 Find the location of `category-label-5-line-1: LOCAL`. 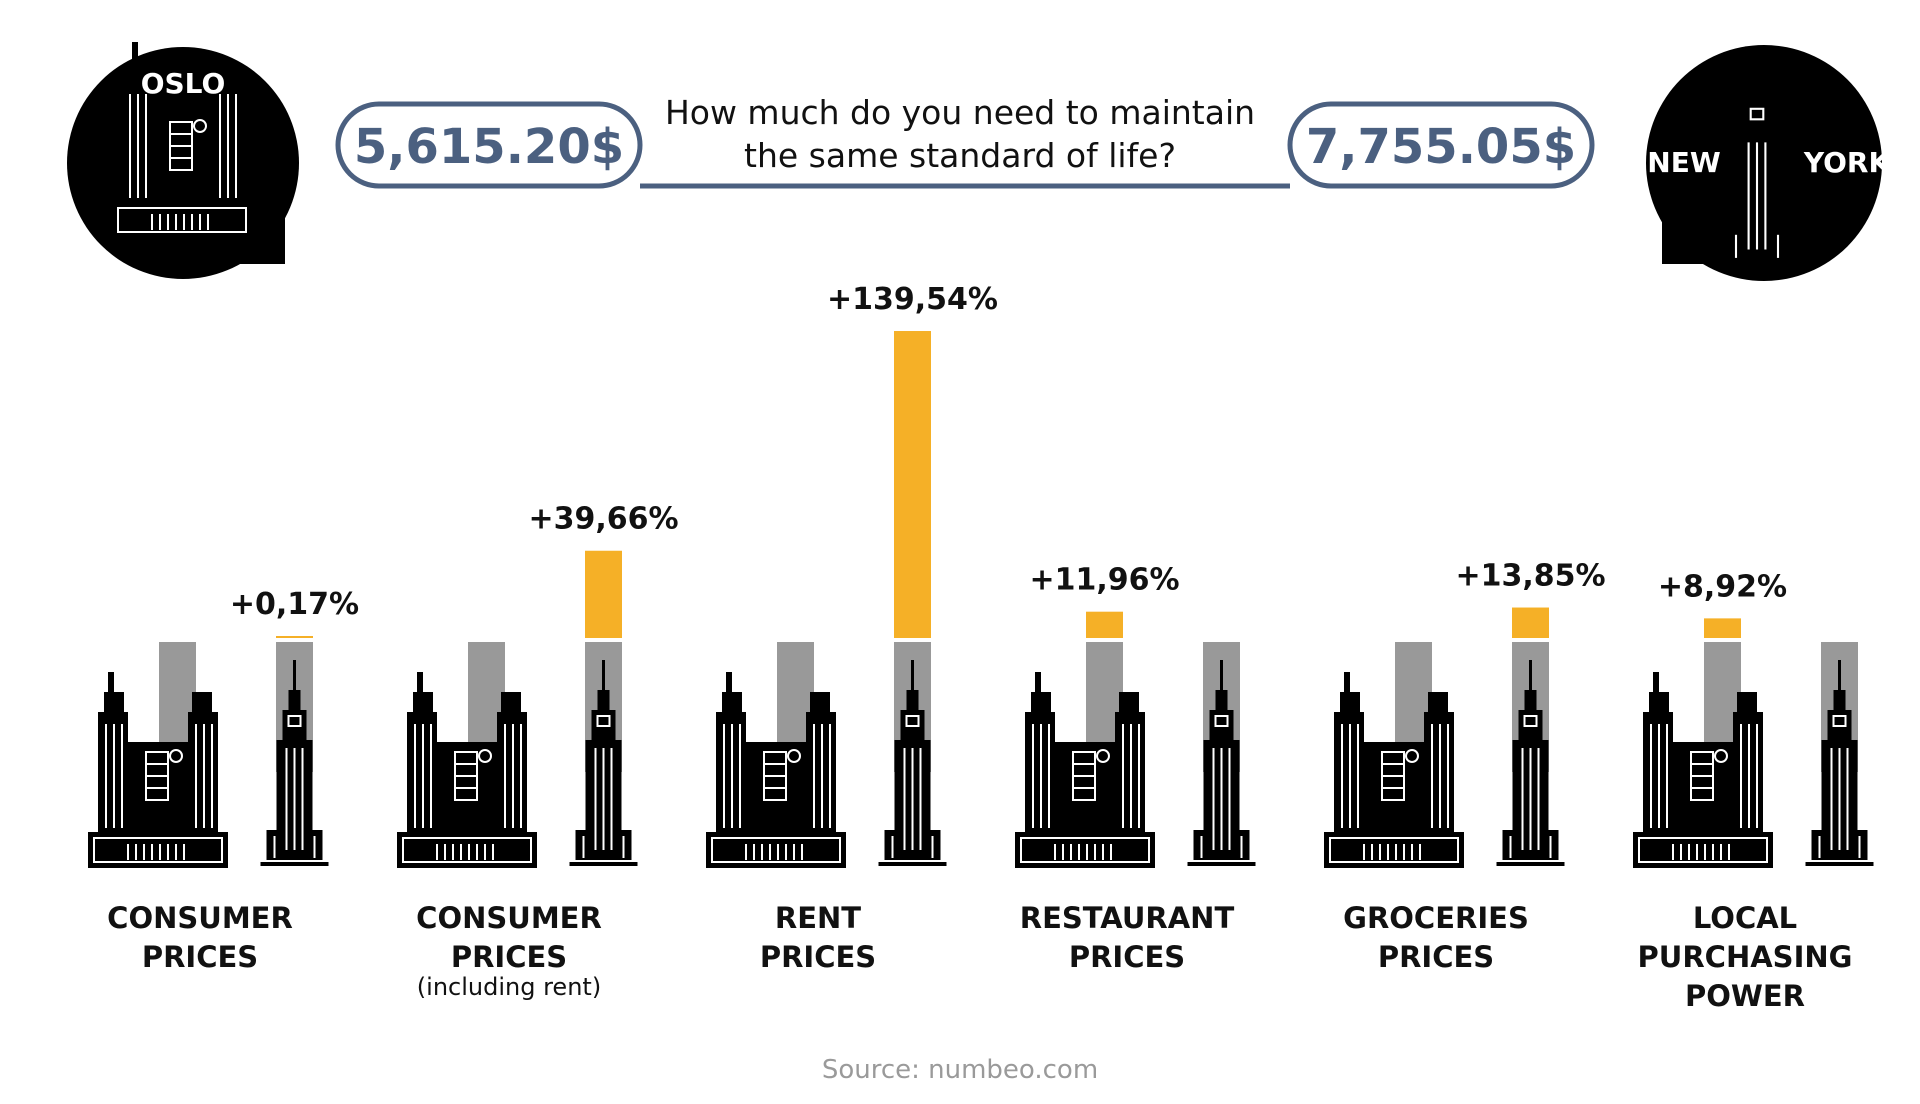

category-label-5-line-1: LOCAL is located at coordinates (1745, 918).